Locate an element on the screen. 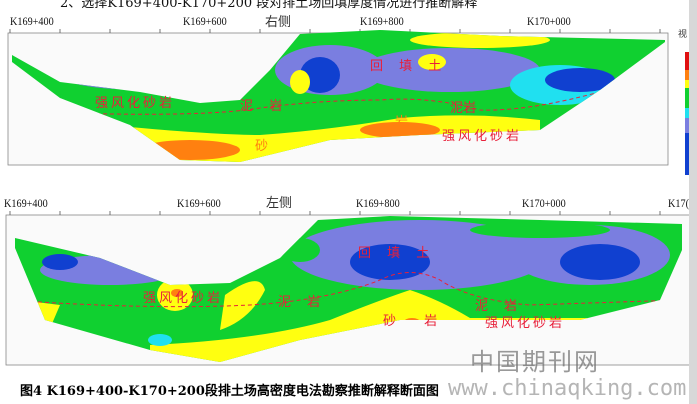  label-mudstone: 泥岩 is located at coordinates (463, 108).